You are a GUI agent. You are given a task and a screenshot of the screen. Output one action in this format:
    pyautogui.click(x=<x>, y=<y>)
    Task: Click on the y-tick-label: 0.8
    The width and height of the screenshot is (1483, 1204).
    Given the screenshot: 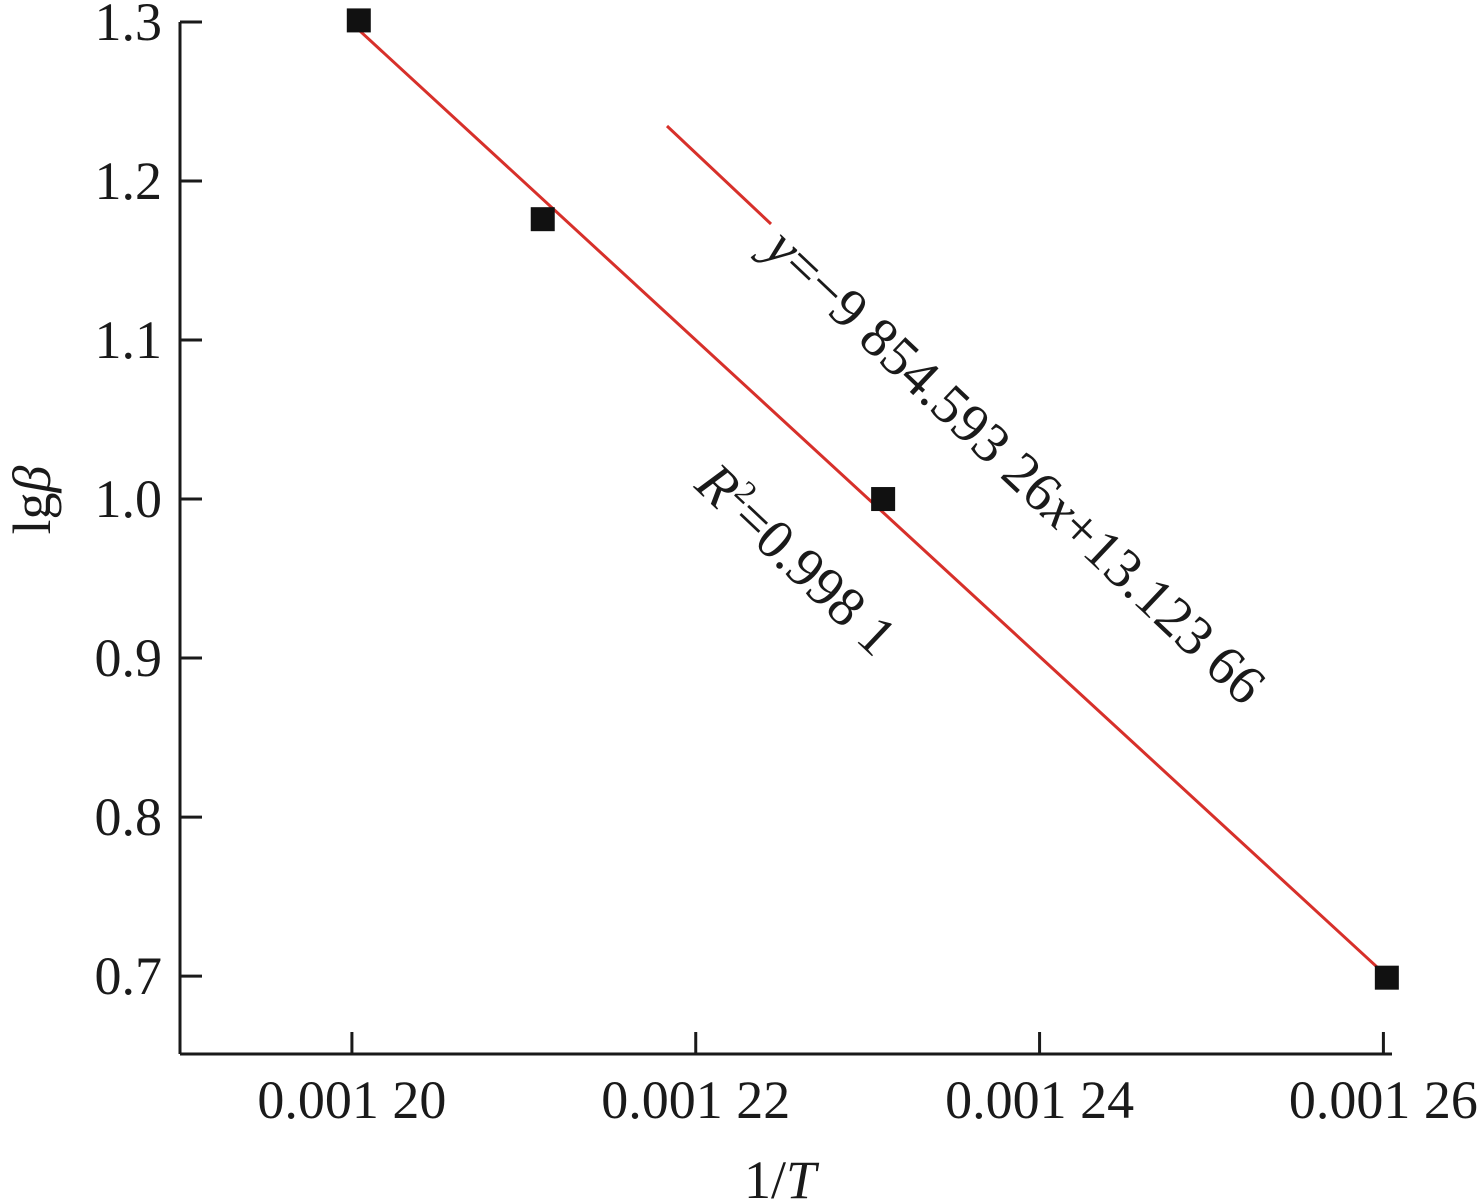 What is the action you would take?
    pyautogui.click(x=129, y=817)
    